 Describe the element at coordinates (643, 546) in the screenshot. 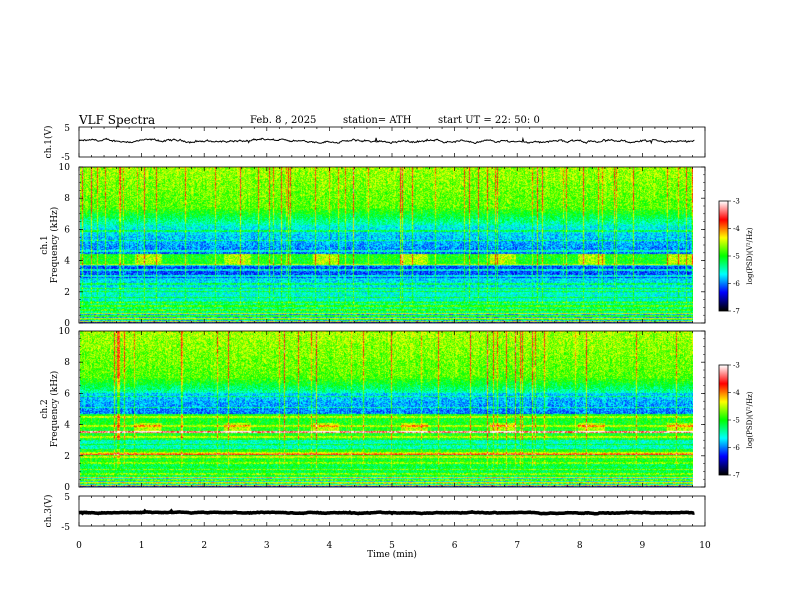

I see `x-tick-label: 9` at that location.